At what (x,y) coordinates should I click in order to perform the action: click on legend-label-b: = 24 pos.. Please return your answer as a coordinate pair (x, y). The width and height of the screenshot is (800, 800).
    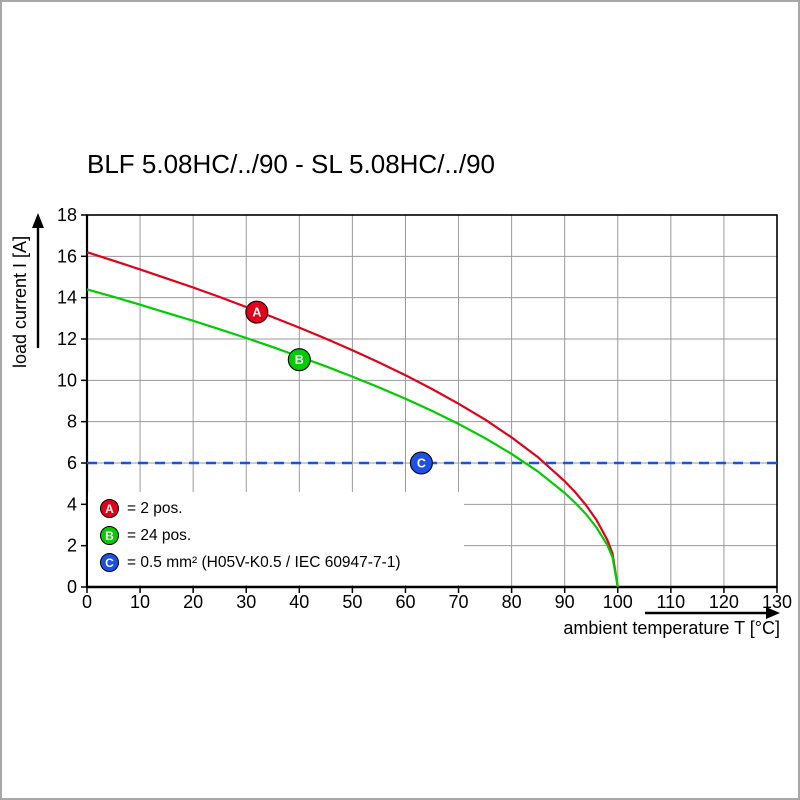
    Looking at the image, I should click on (159, 535).